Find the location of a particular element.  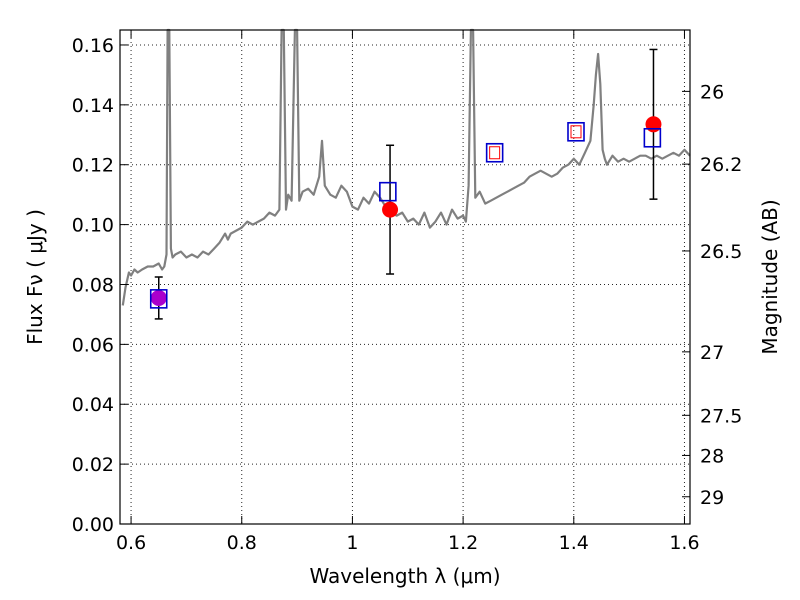

right-tick-label: 26 is located at coordinates (712, 92).